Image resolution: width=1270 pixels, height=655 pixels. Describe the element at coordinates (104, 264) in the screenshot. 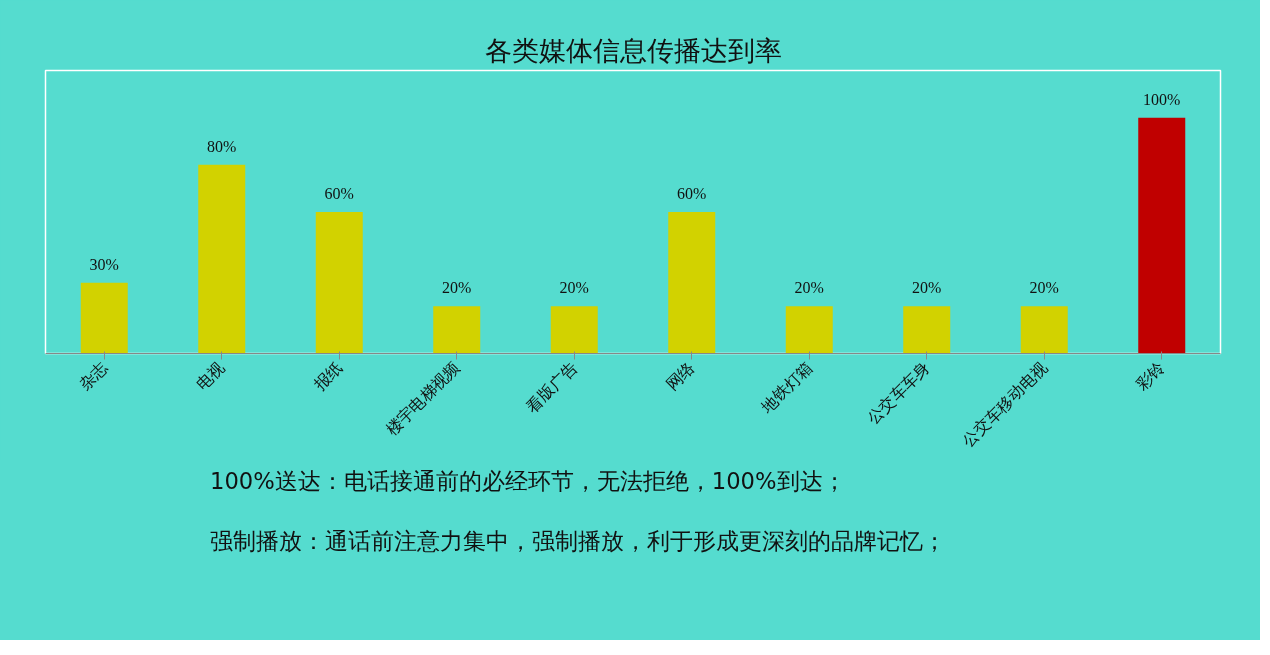

I see `data-label: 30%` at that location.